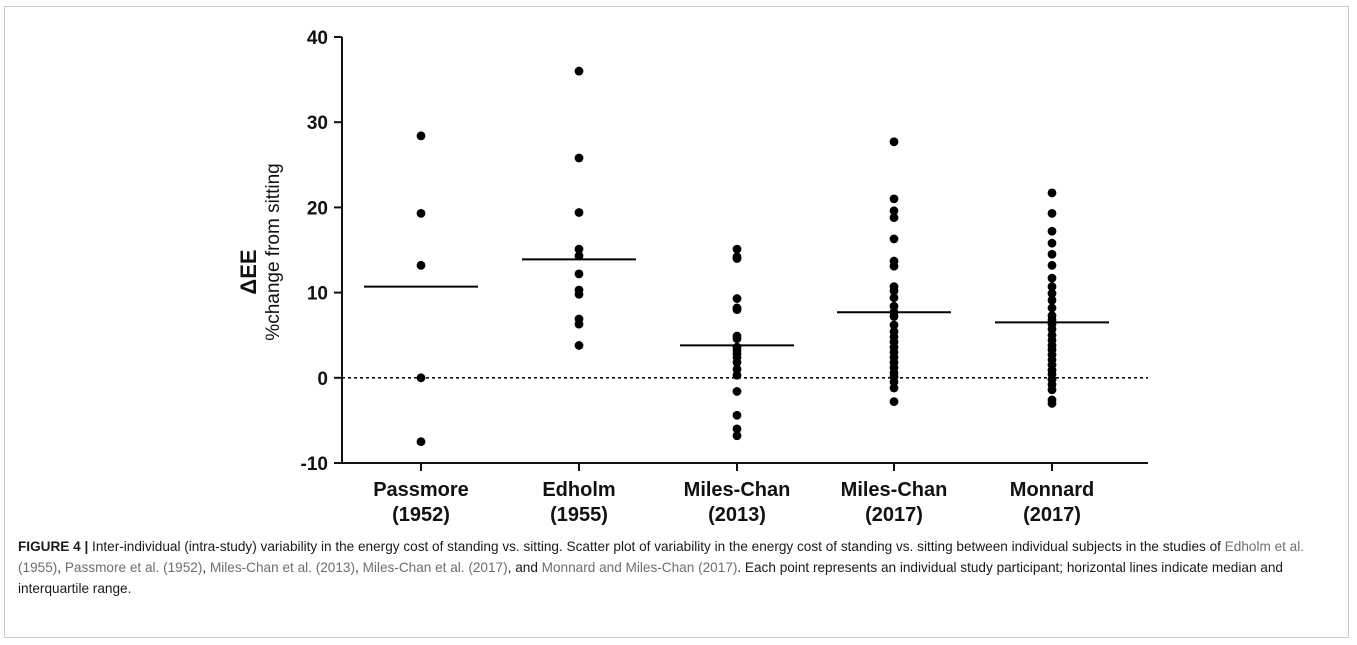 The image size is (1357, 645). What do you see at coordinates (578, 490) in the screenshot?
I see `x-category-label: Edholm` at bounding box center [578, 490].